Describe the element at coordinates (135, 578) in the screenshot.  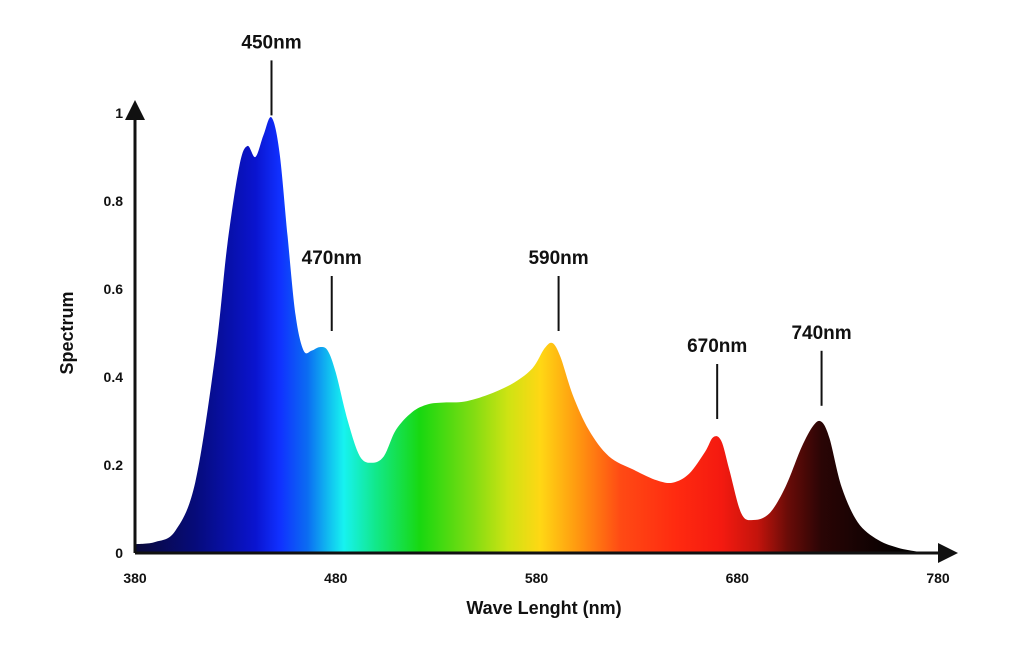
I see `x-tick-label: 380` at that location.